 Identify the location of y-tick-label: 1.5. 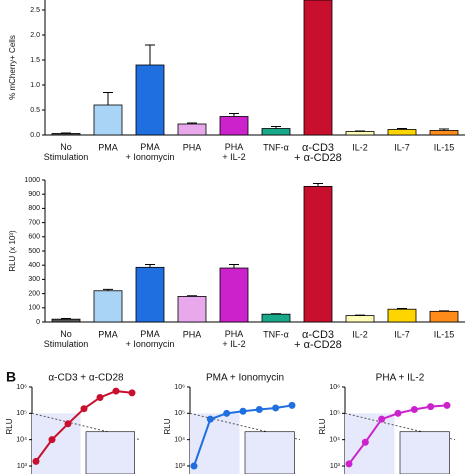
(35, 60).